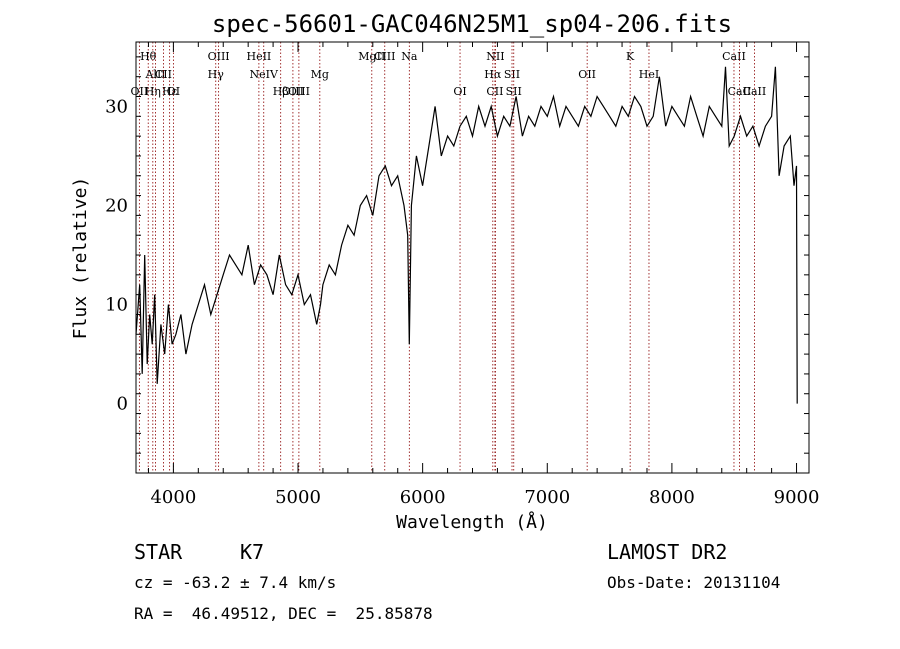 The image size is (900, 649). Describe the element at coordinates (154, 74) in the screenshot. I see `line-marker-label: AlII` at that location.